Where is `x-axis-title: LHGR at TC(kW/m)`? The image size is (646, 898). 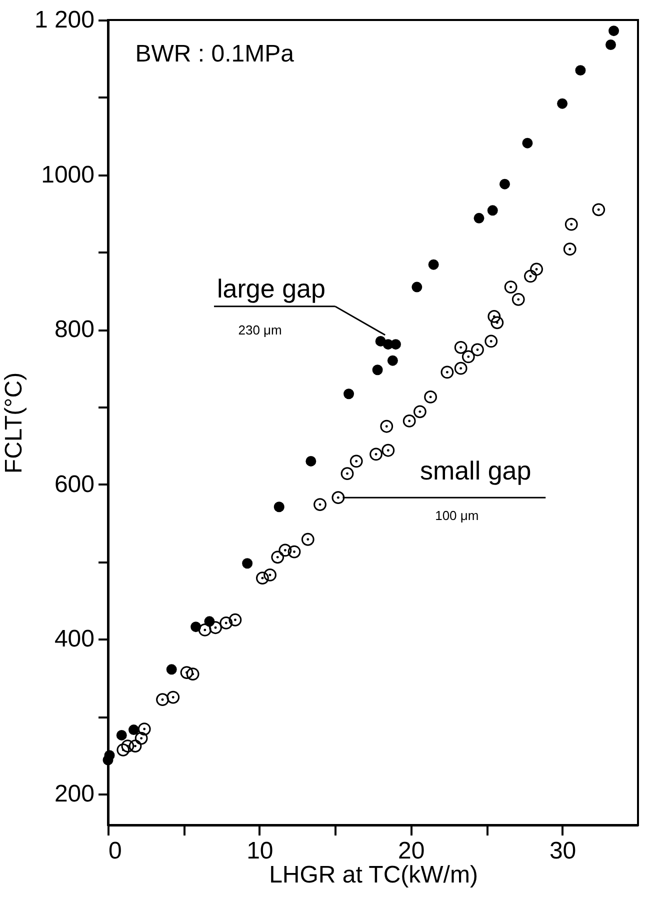
x-axis-title: LHGR at TC(kW/m) is located at coordinates (373, 875).